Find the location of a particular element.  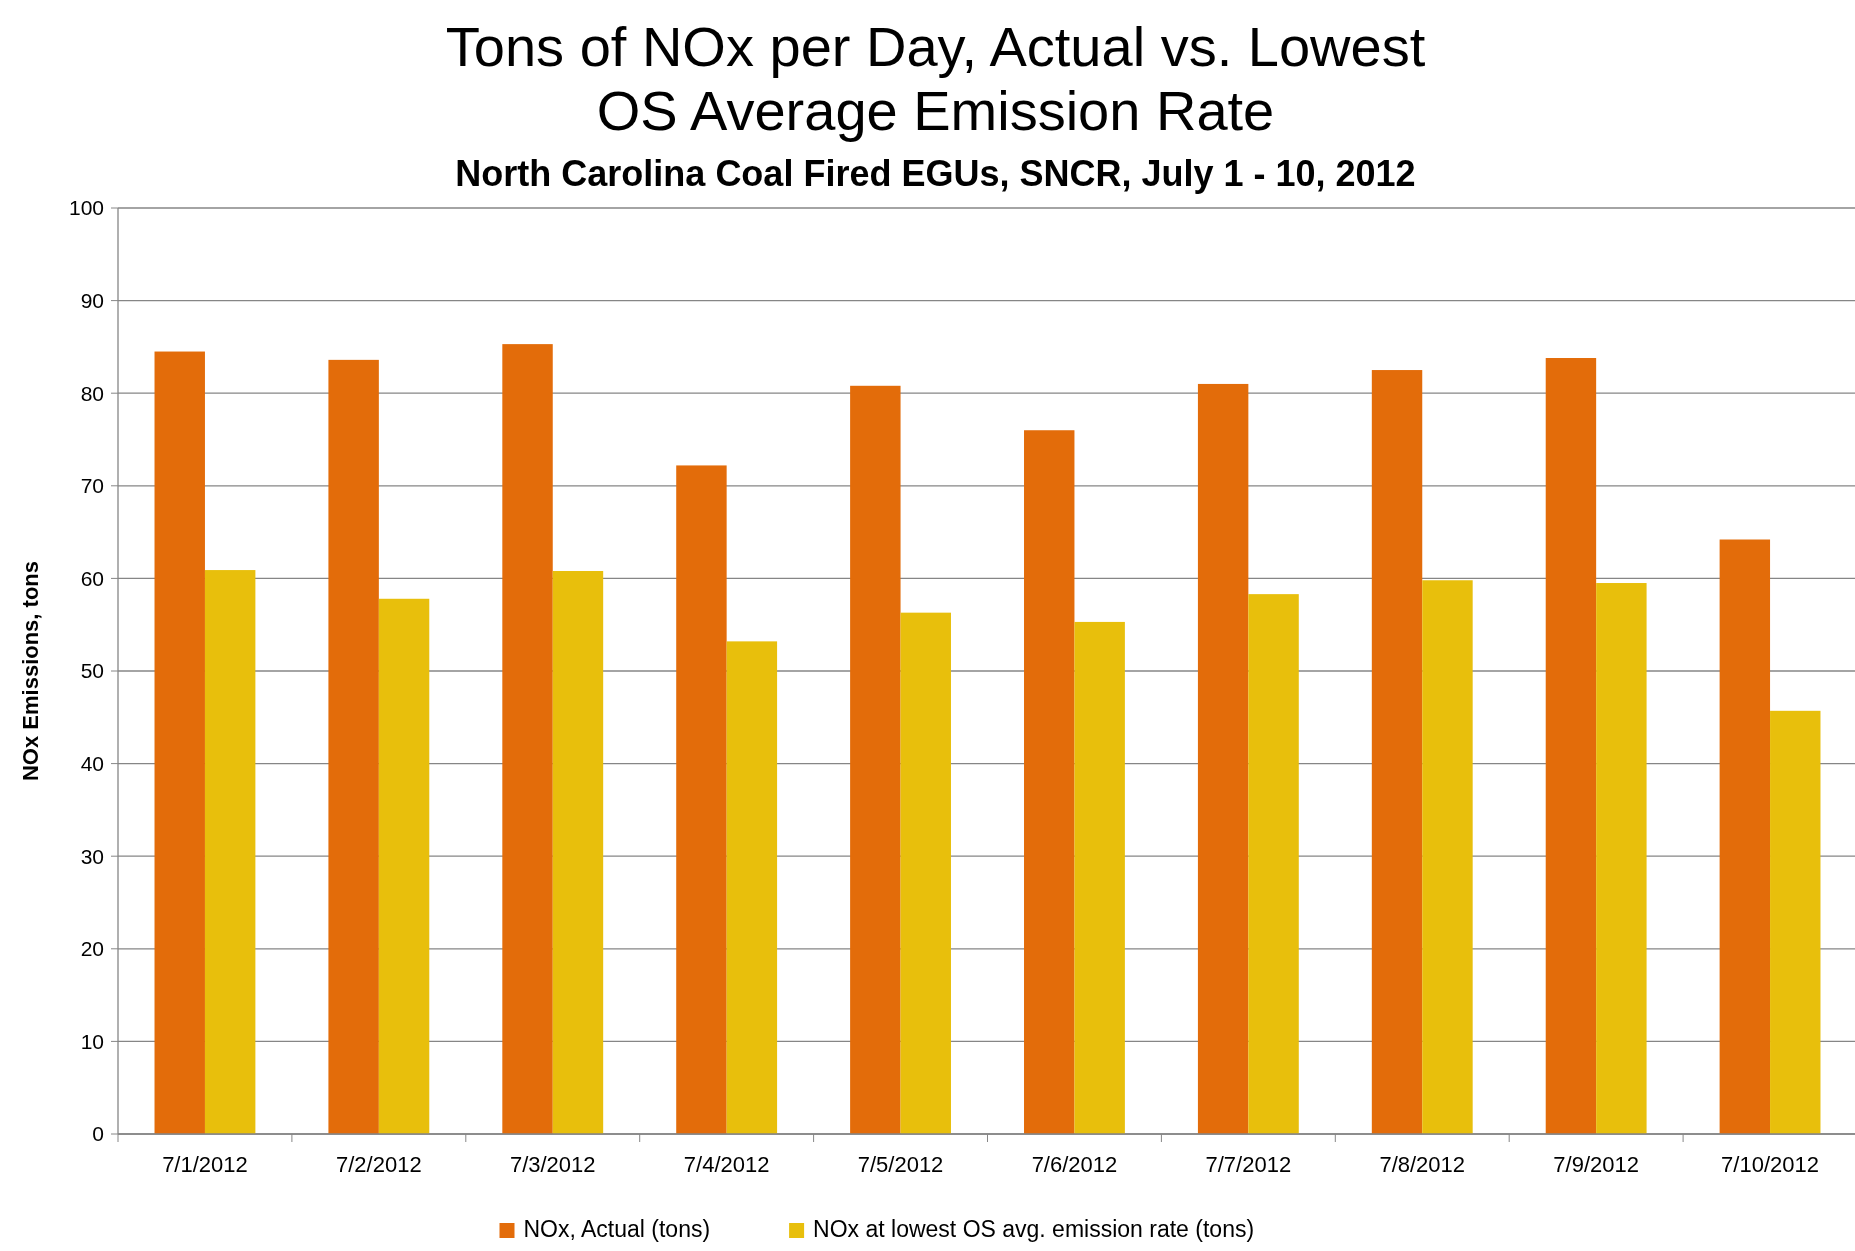

y-tick-label: 90 is located at coordinates (92, 300).